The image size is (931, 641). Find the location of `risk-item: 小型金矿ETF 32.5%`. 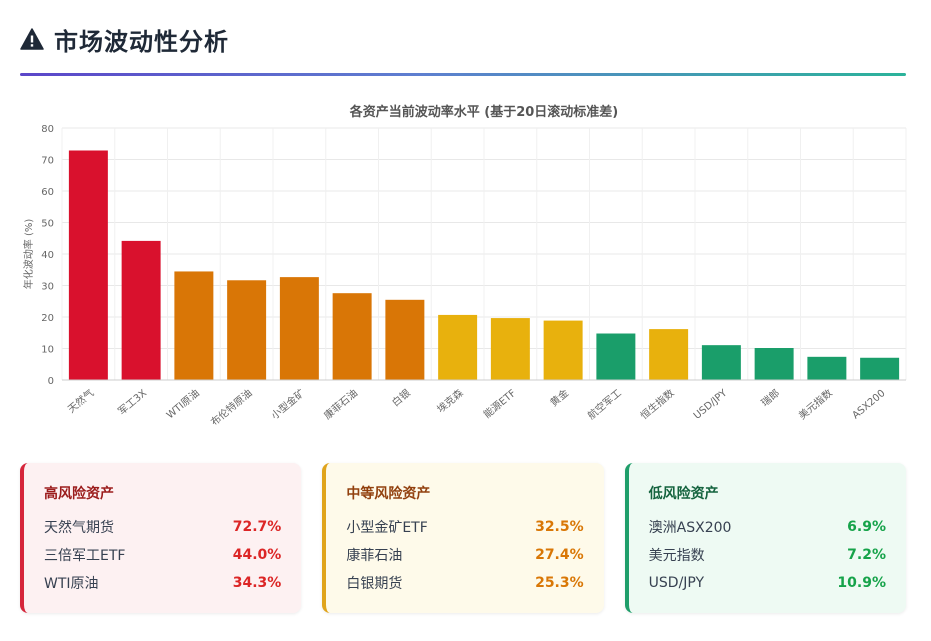

risk-item: 小型金矿ETF 32.5% is located at coordinates (464, 527).